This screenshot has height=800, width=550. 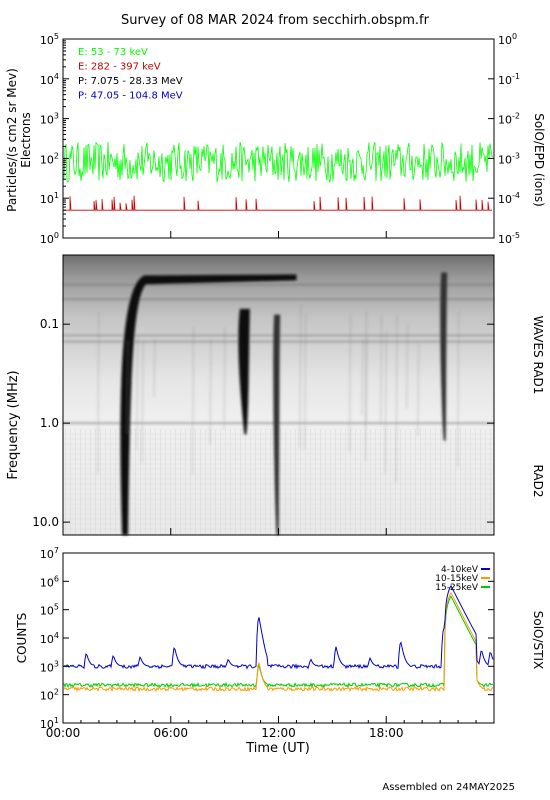 I want to click on epd-series-e-high, so click(x=277, y=203).